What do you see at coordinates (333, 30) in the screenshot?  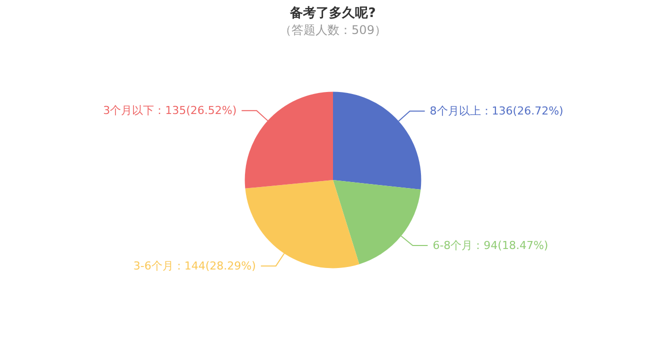 I see `chart-subtitle: （答题人数：509）` at bounding box center [333, 30].